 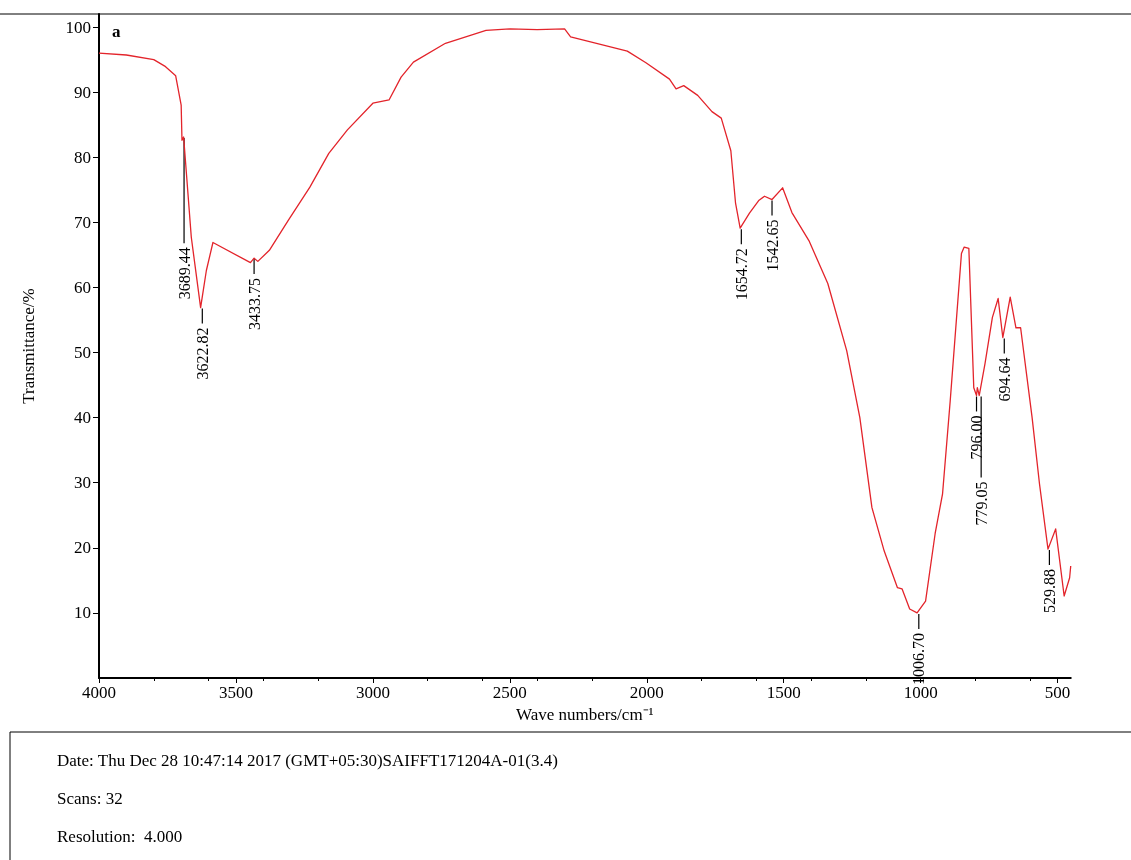 I want to click on annotation: 1542.65, so click(x=772, y=245).